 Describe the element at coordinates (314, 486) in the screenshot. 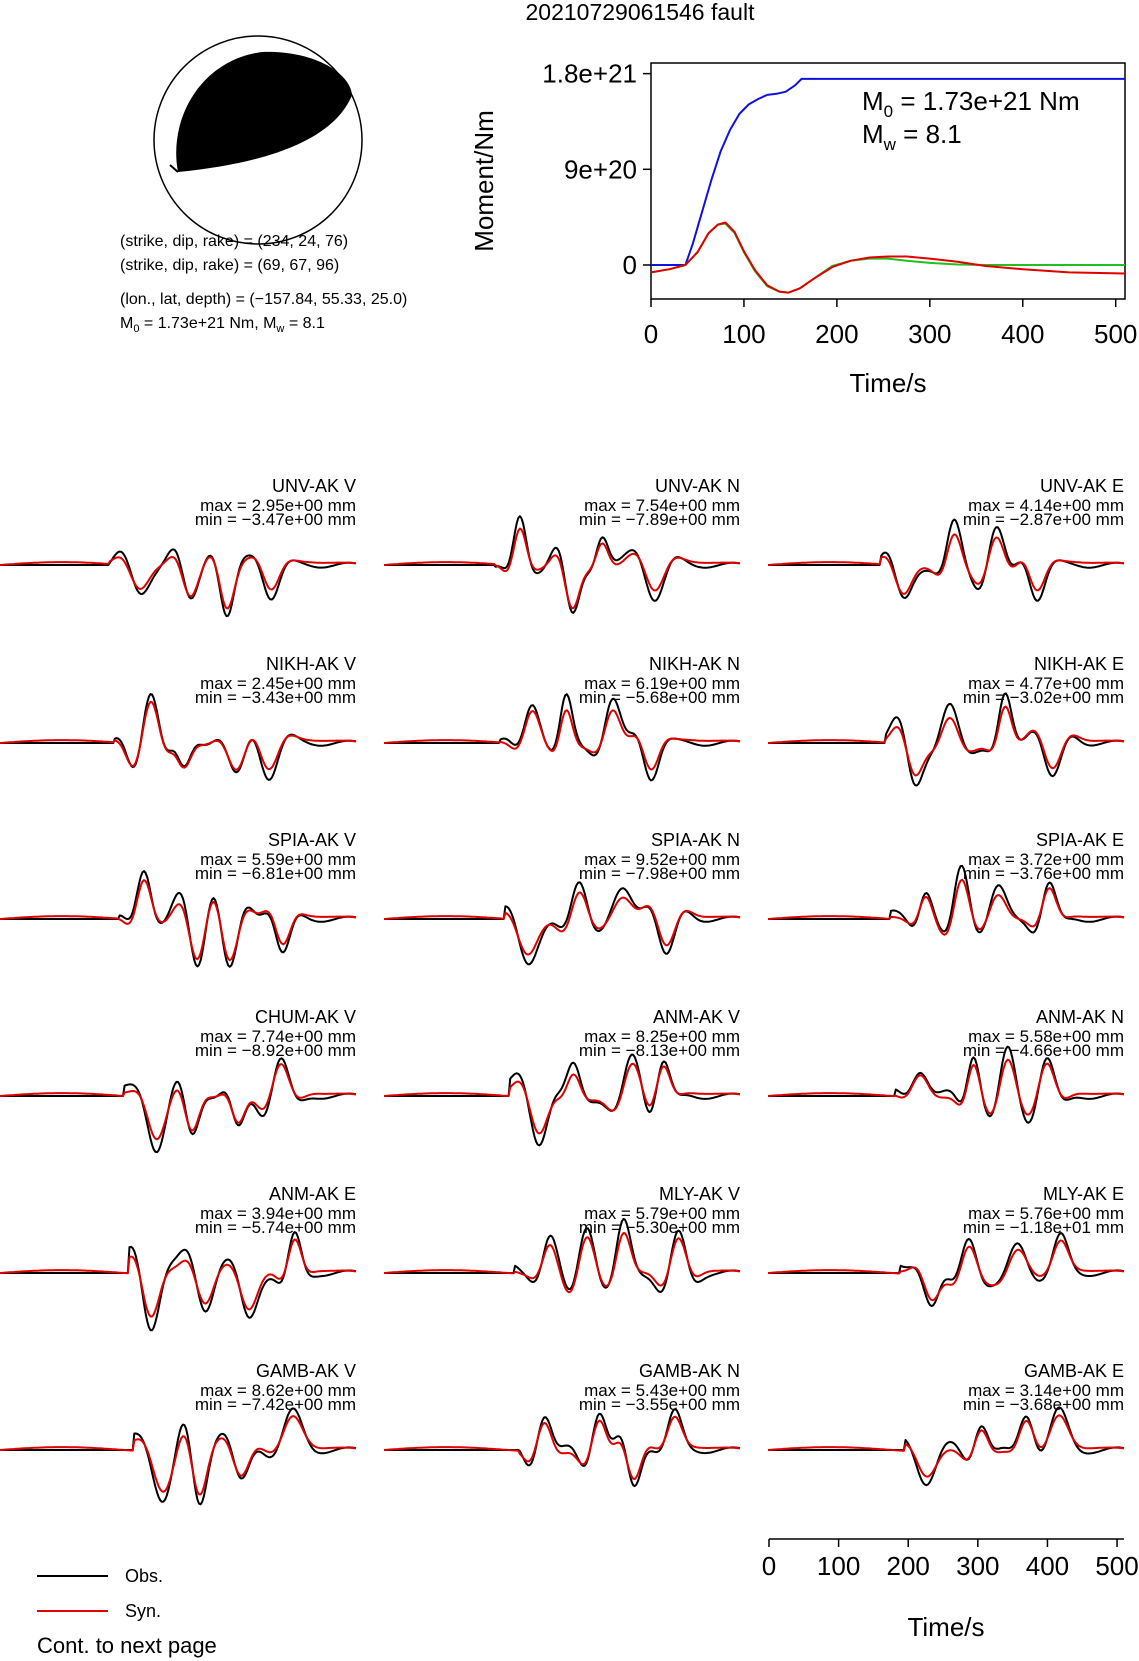

I see `waveform-station-label: UNV-AK V` at that location.